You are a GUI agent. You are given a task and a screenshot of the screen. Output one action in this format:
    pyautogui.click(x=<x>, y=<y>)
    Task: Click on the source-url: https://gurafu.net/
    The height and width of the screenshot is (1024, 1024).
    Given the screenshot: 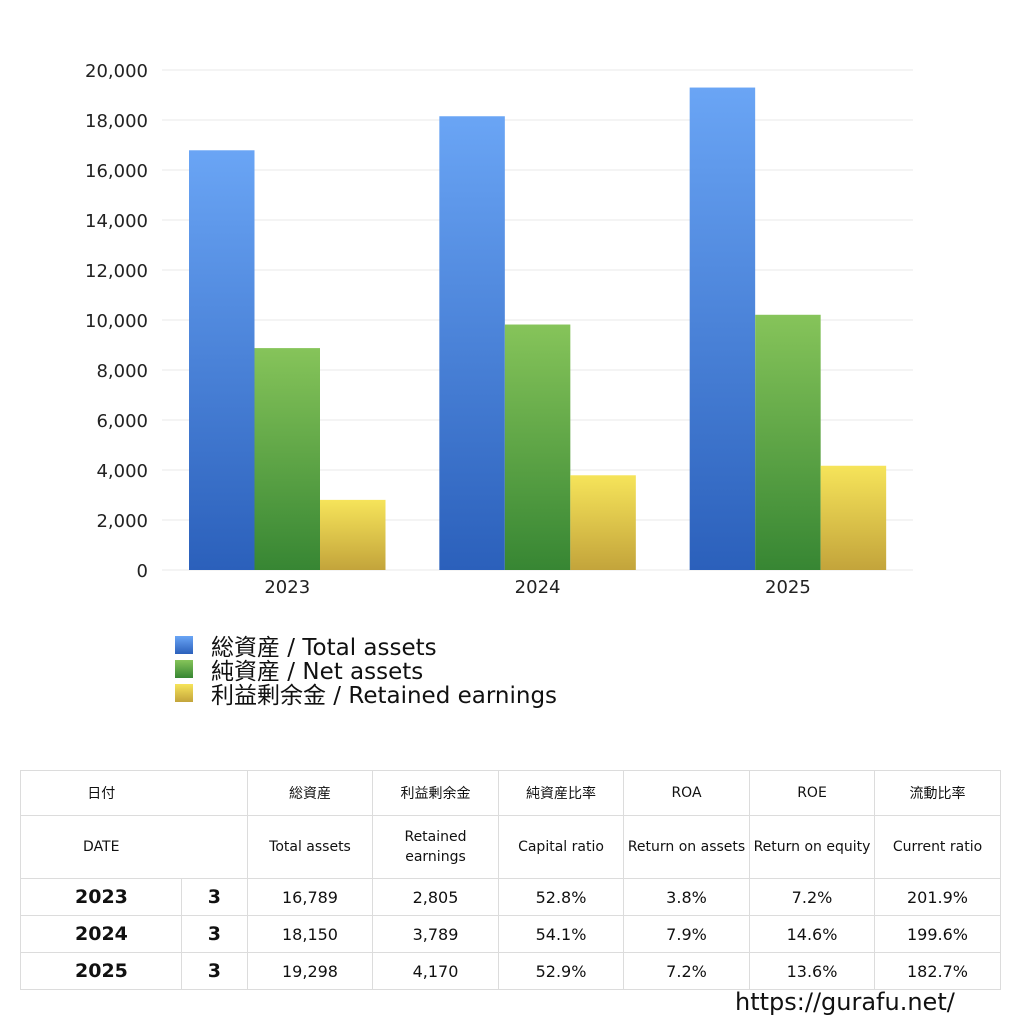 What is the action you would take?
    pyautogui.click(x=845, y=1002)
    